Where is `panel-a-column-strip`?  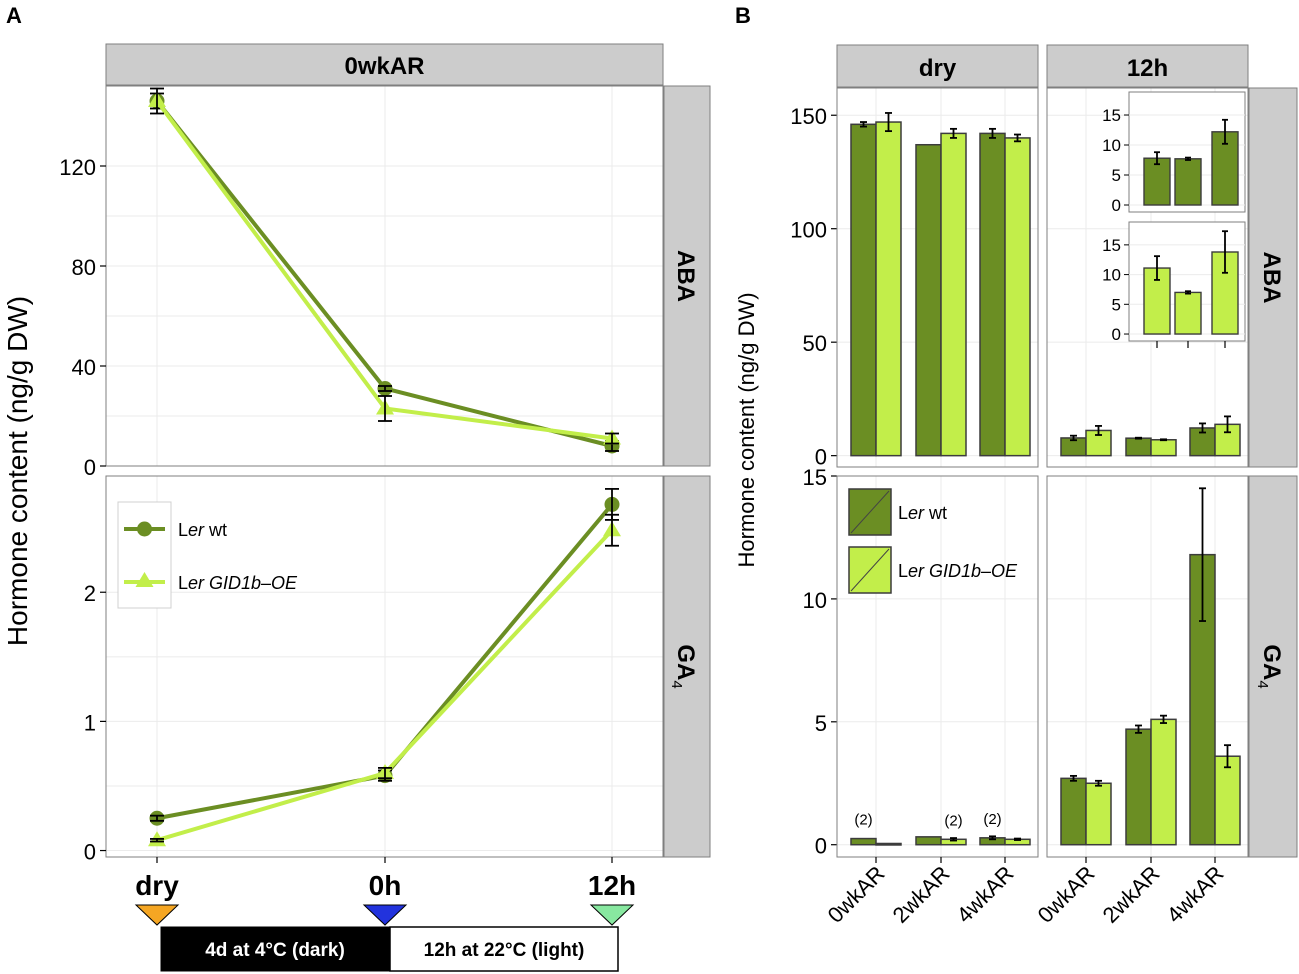 panel-a-column-strip is located at coordinates (384, 64).